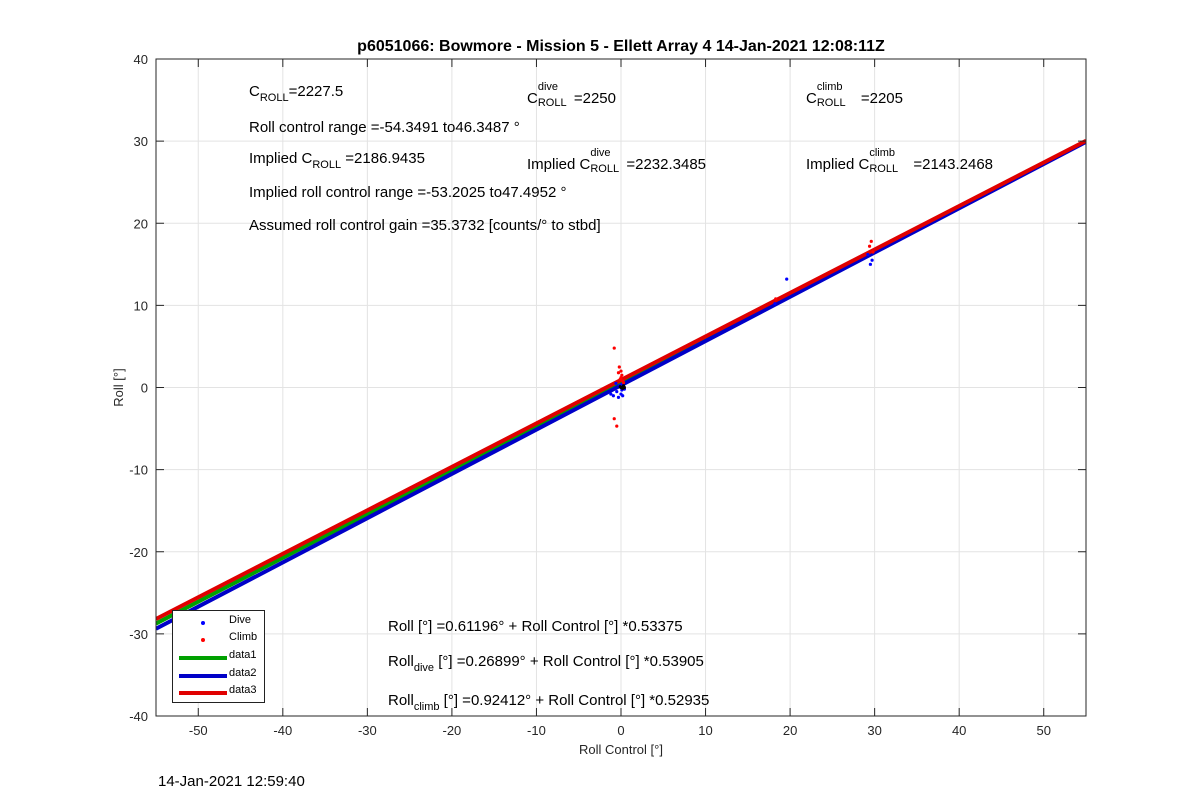 The width and height of the screenshot is (1200, 804). What do you see at coordinates (198, 730) in the screenshot?
I see `x-tick-label: -50` at bounding box center [198, 730].